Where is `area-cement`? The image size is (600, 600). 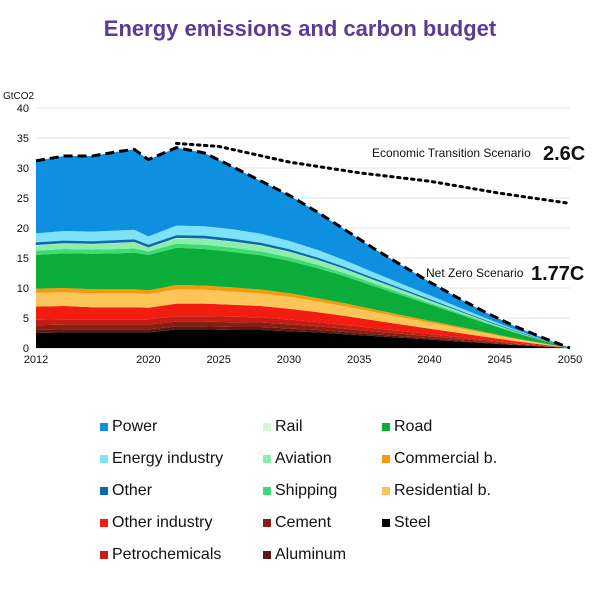 area-cement is located at coordinates (303, 334).